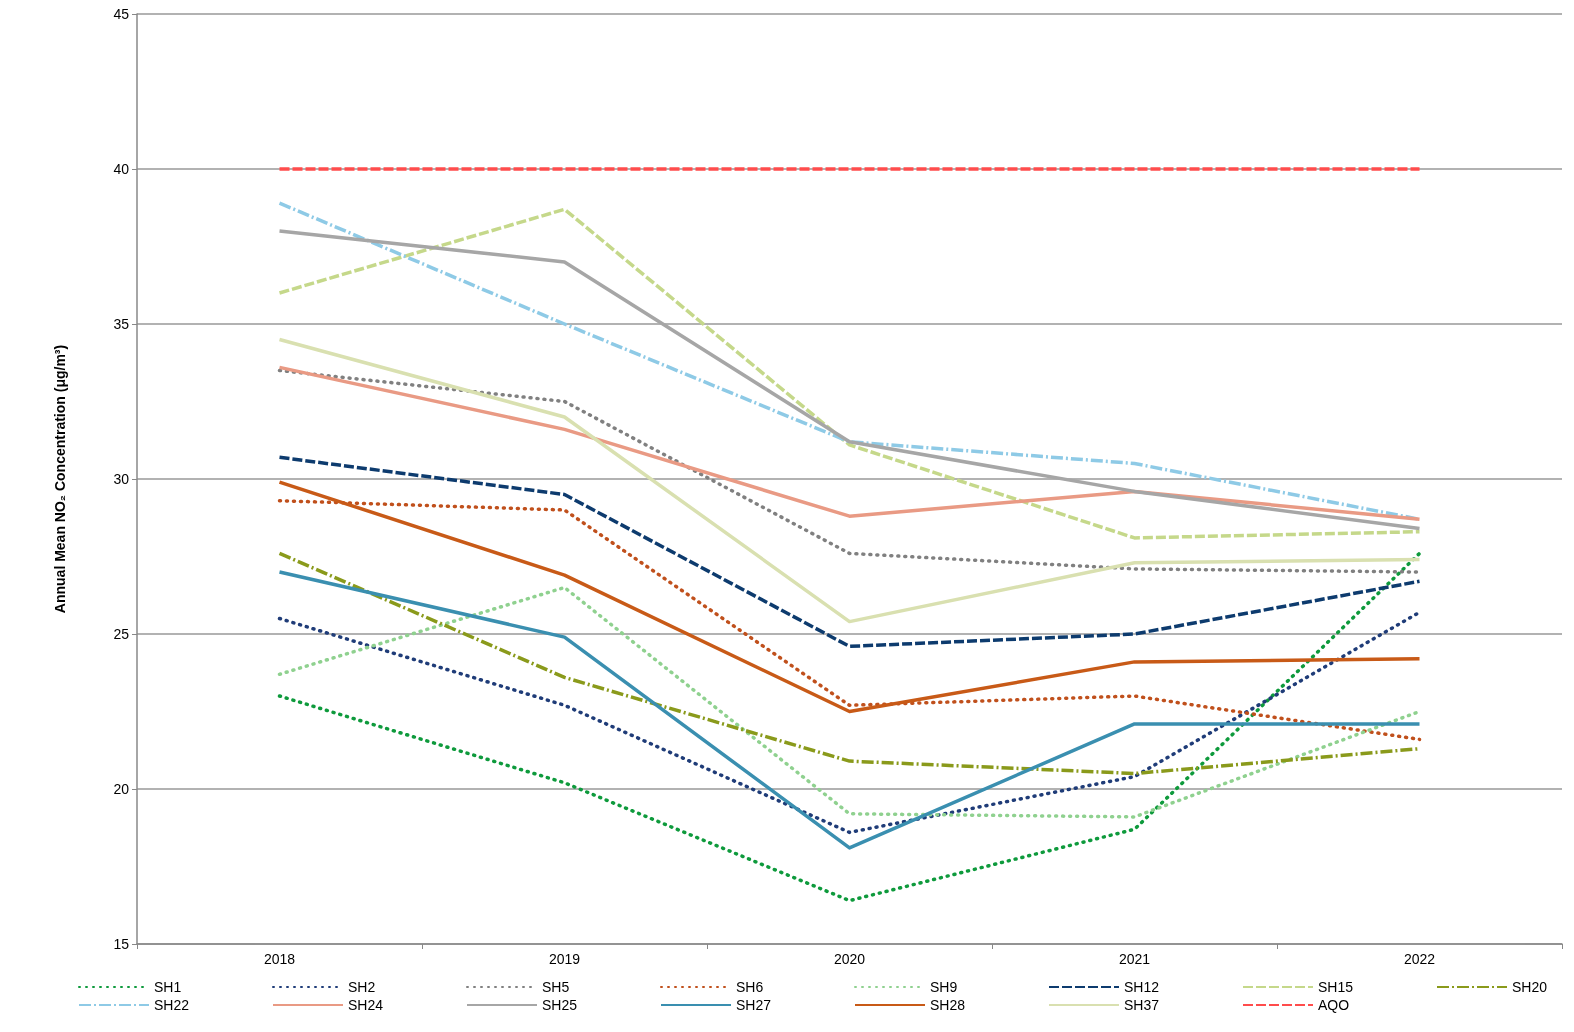 The width and height of the screenshot is (1574, 1032). I want to click on y-tick-label: 30, so click(121, 479).